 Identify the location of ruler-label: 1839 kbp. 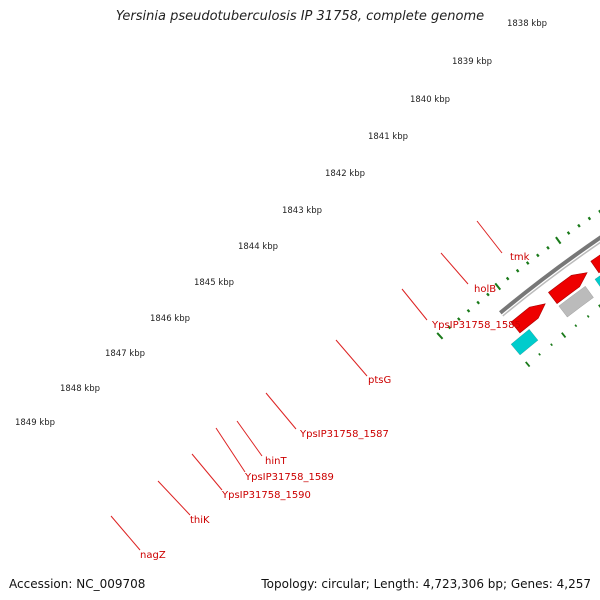
(472, 62).